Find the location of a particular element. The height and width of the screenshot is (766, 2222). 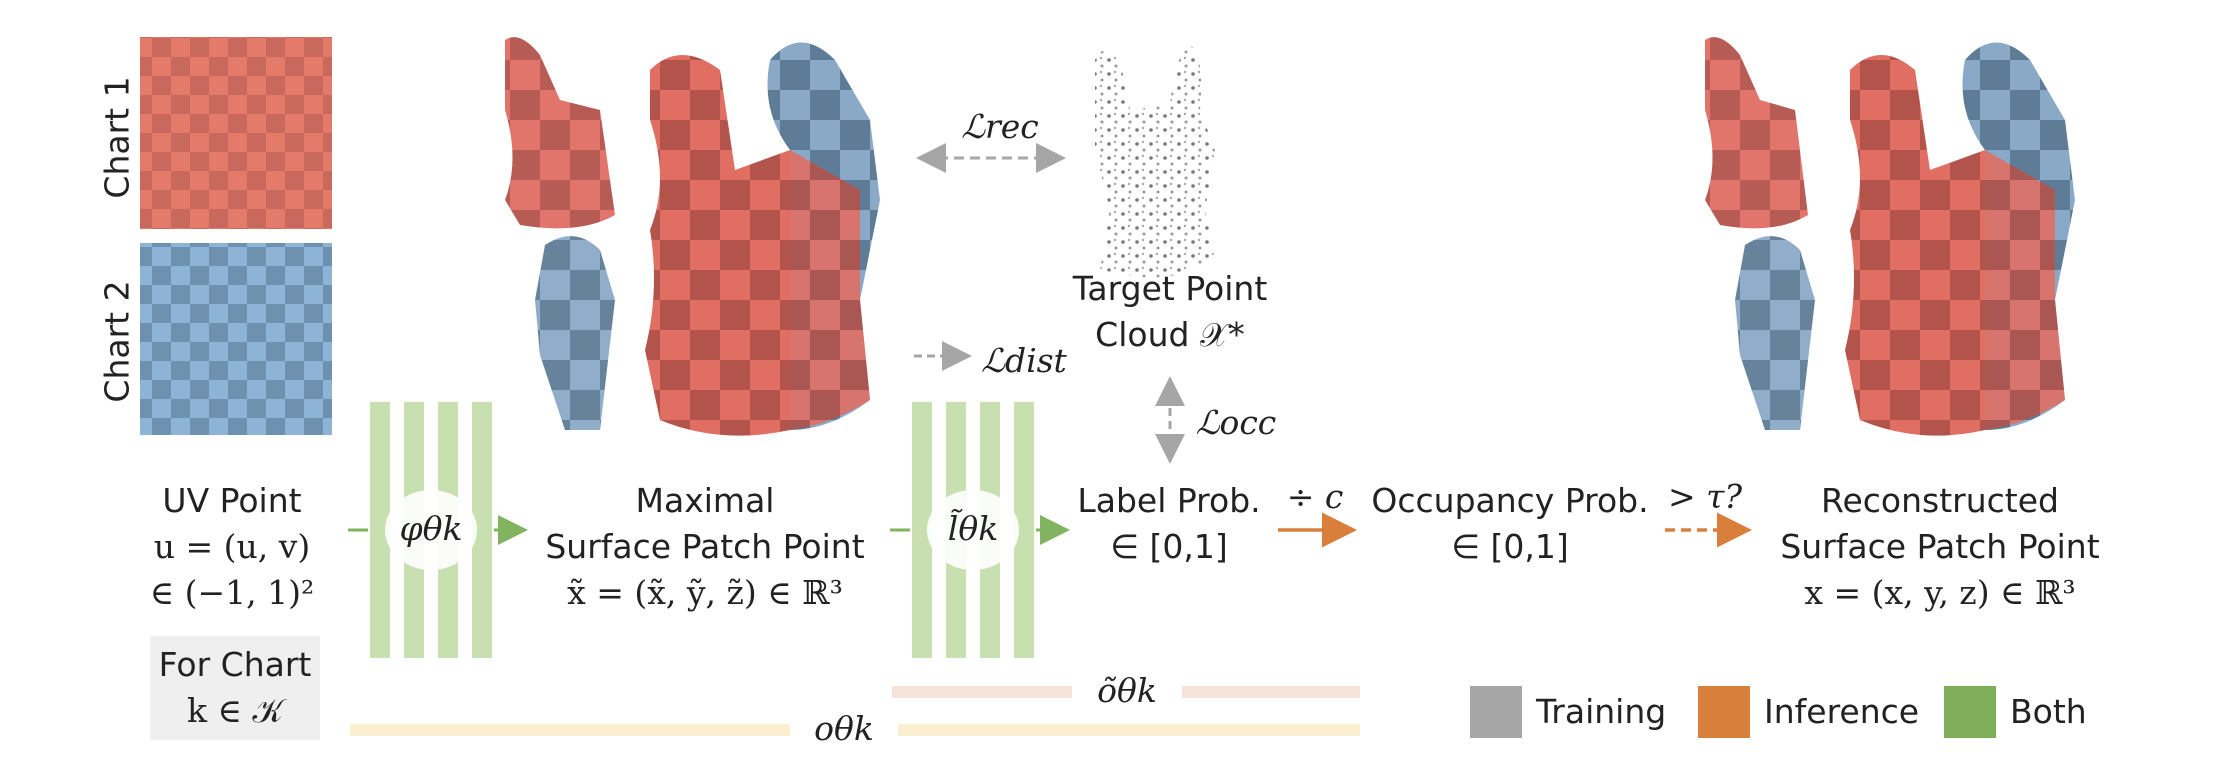

legend-inference-swatch is located at coordinates (1724, 712).